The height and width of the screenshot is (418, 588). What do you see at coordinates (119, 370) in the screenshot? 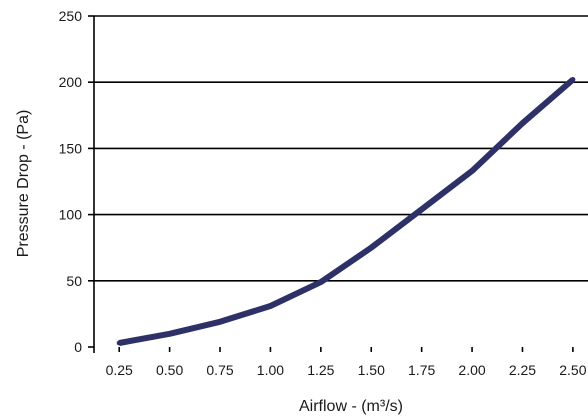
I see `x-tick-label: 0.25` at bounding box center [119, 370].